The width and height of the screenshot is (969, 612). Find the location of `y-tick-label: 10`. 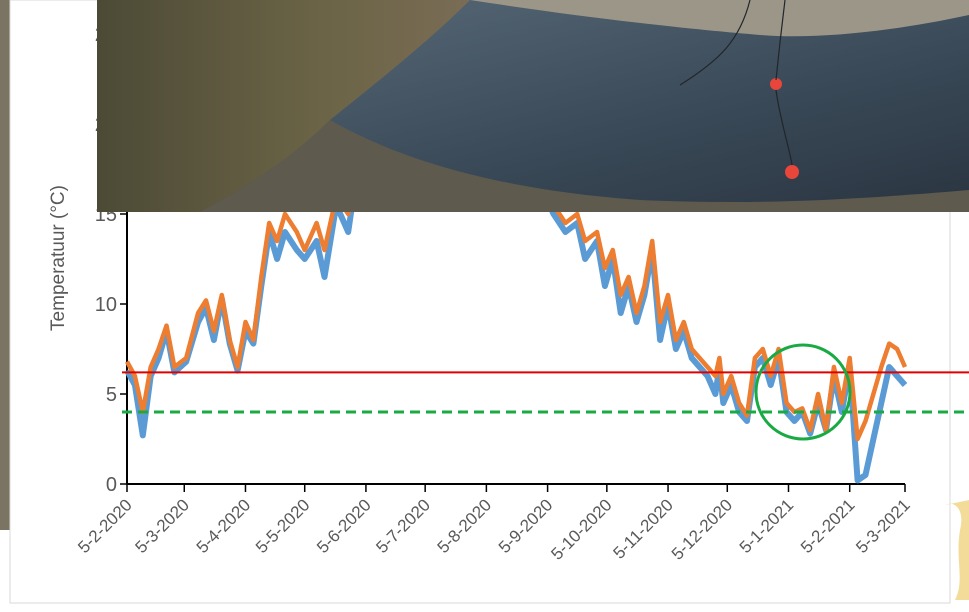

y-tick-label: 10 is located at coordinates (106, 305).